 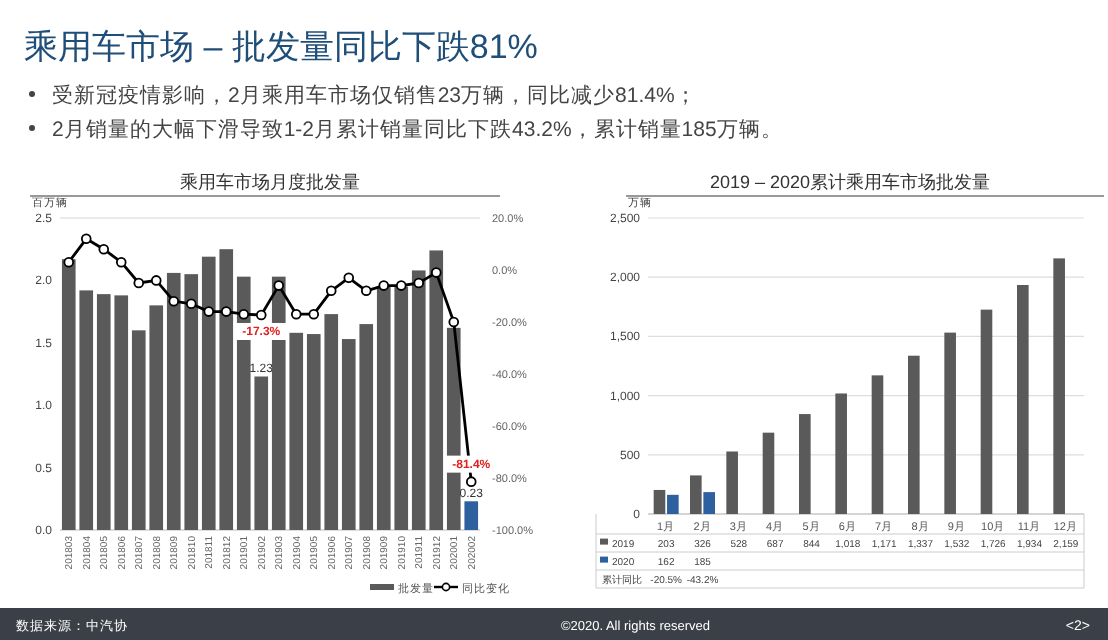 I want to click on text: 受新冠疫情影响，2月乘用车市场仅销售23万辆，同比减少81.4%；, so click(x=374, y=95).